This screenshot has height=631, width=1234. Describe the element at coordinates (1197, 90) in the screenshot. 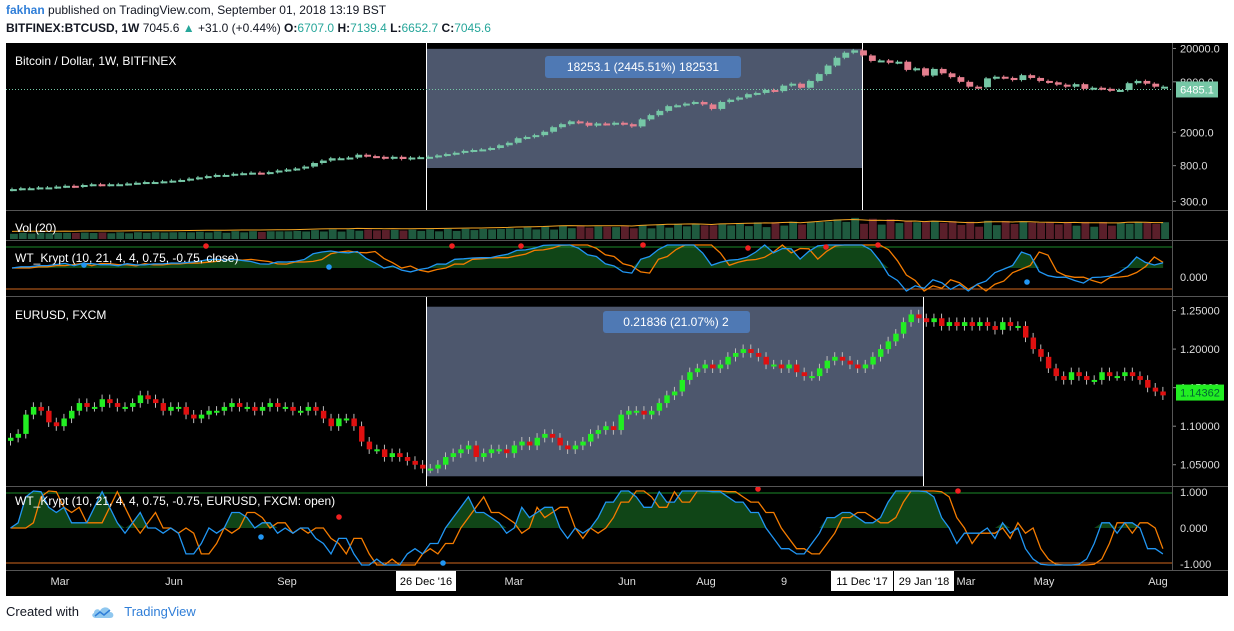

I see `btc-last-price: 6485.1` at that location.